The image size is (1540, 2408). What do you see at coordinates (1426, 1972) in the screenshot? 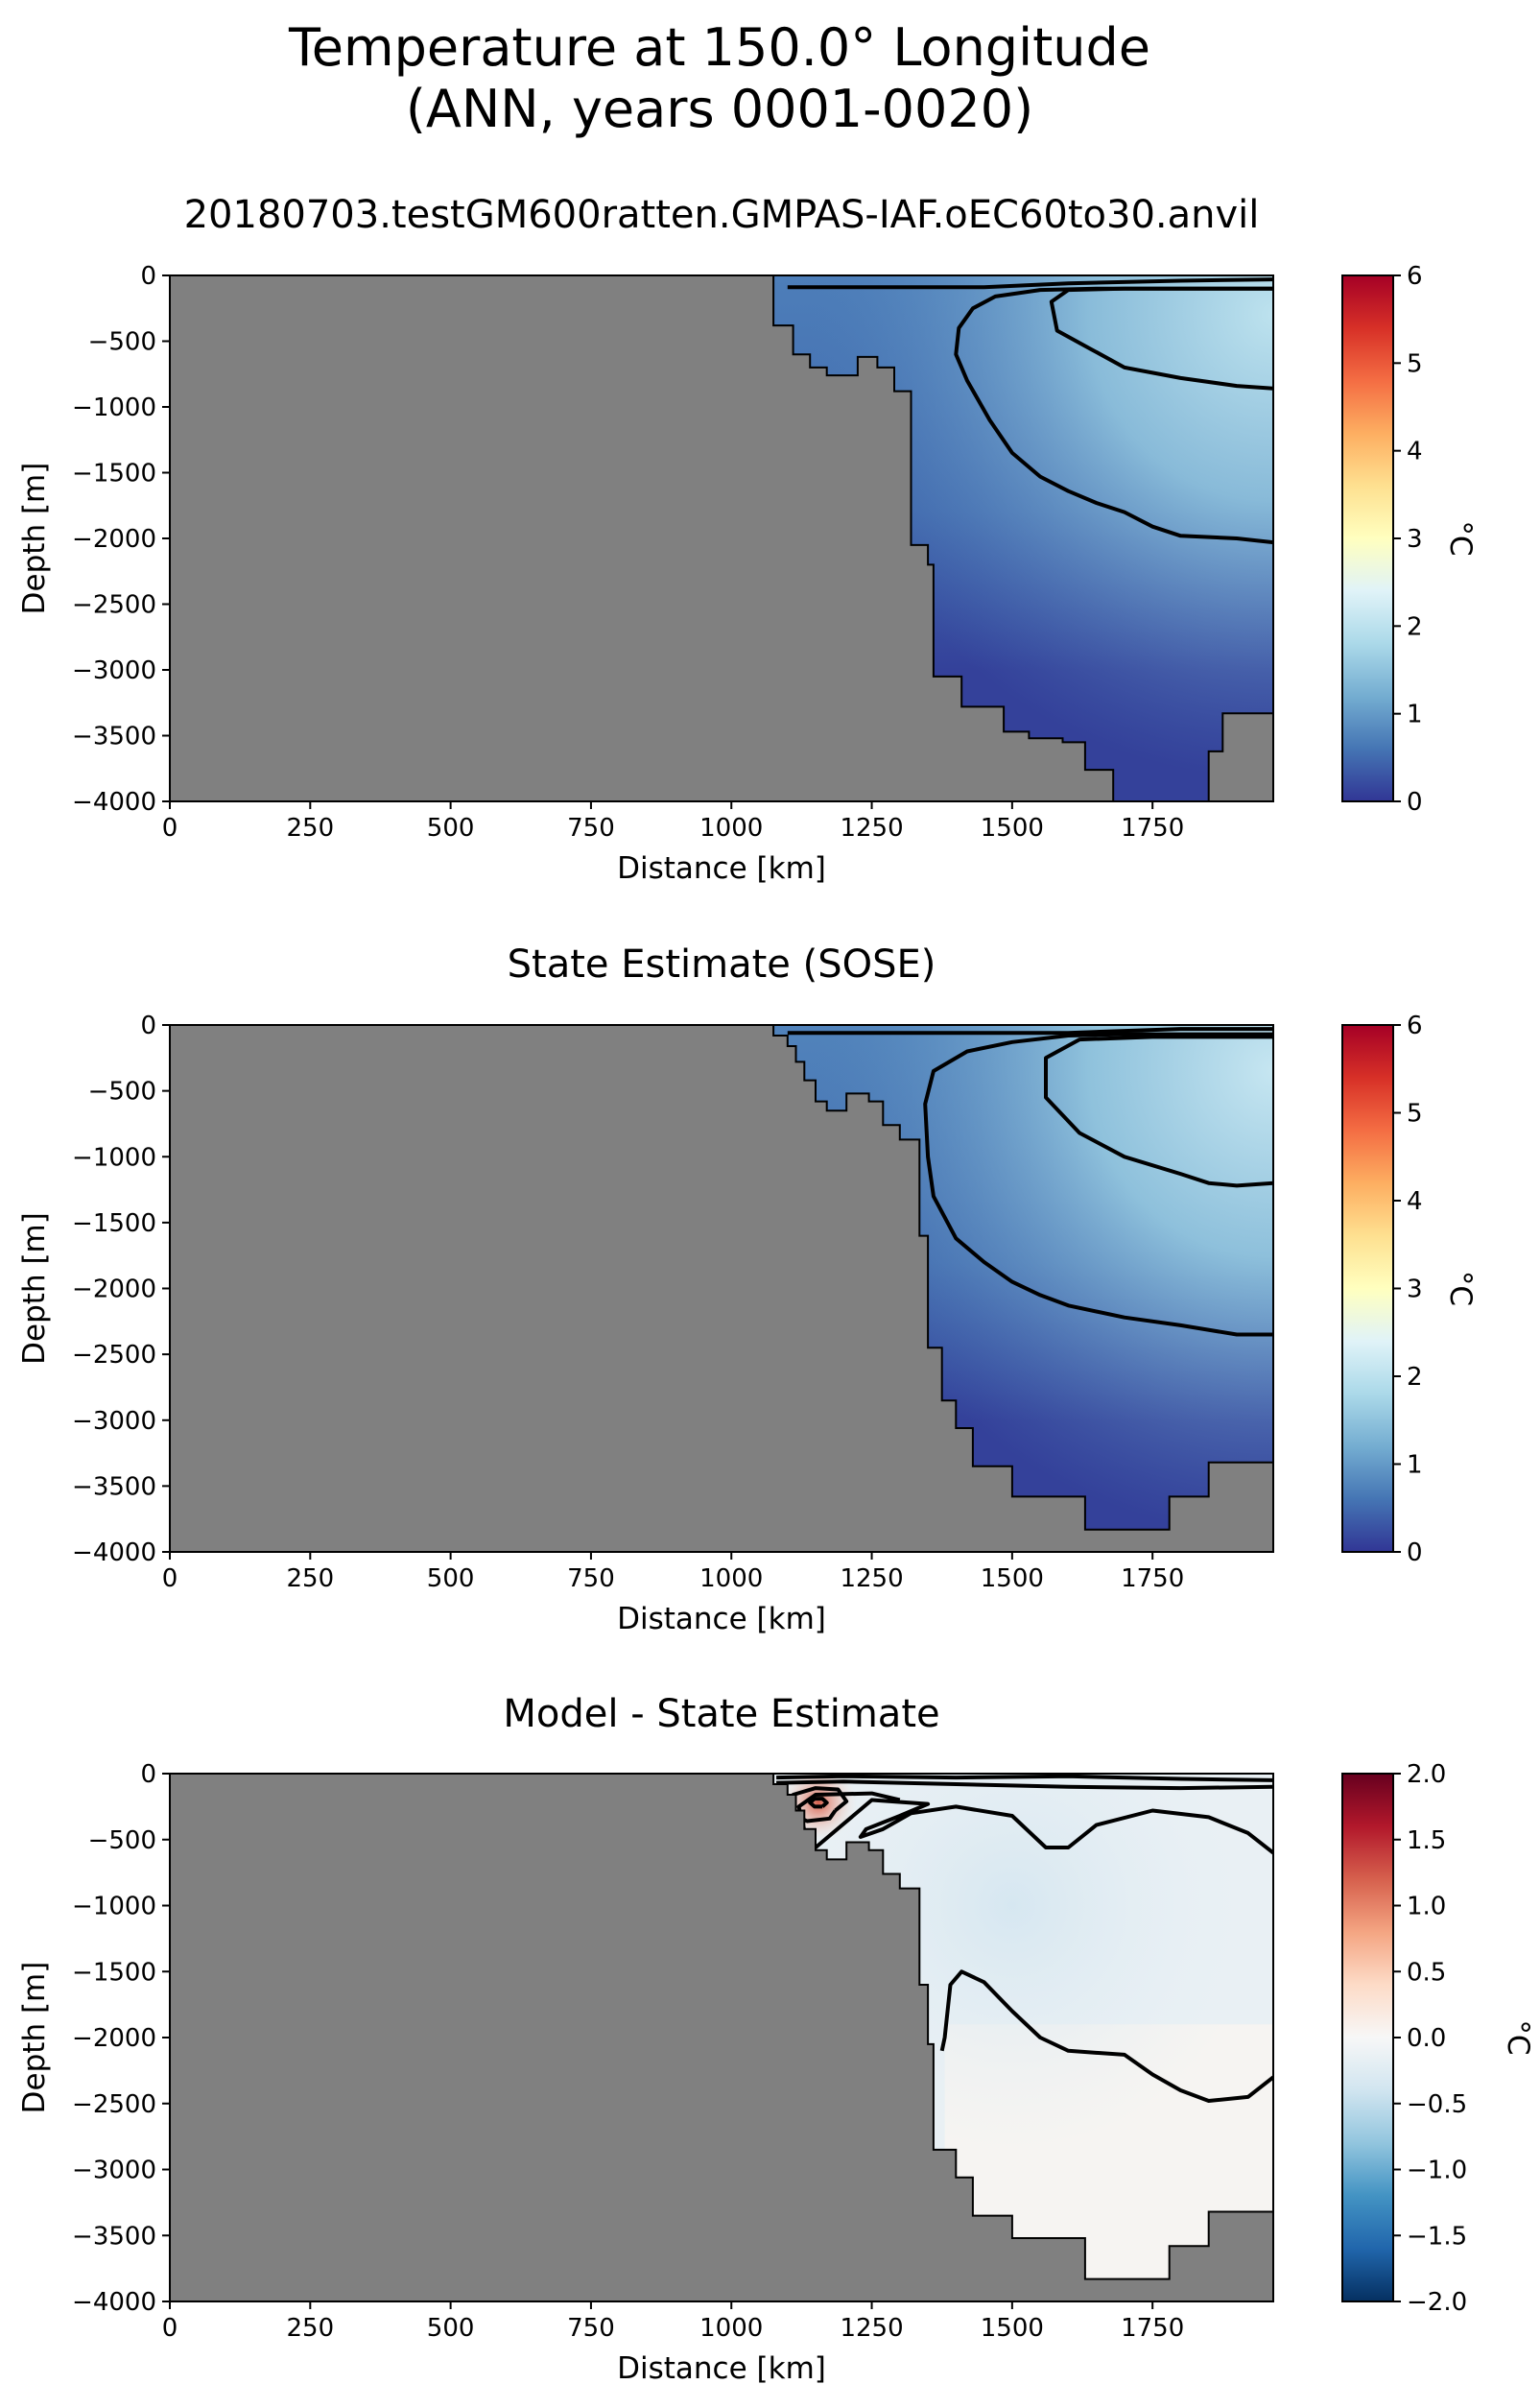
I see `colorbar-tick-label: 0.5` at bounding box center [1426, 1972].